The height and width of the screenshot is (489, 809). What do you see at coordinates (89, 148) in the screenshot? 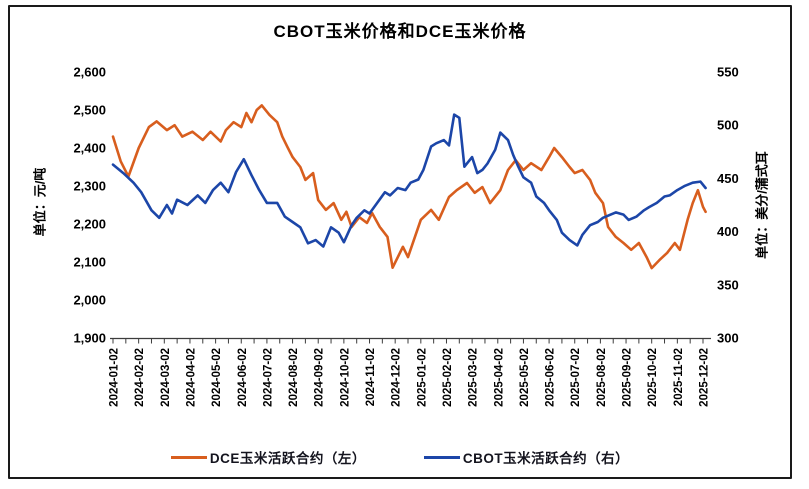
I see `left-axis-tick-label: 2,400` at bounding box center [89, 148].